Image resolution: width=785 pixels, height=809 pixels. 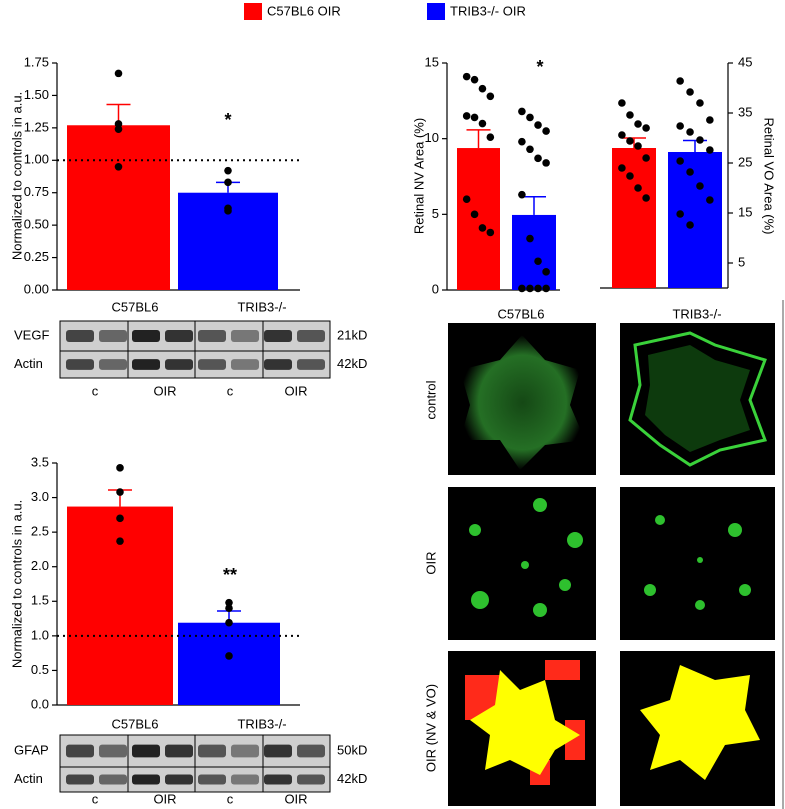 I want to click on y-tick-label: 0.0, so click(x=40, y=703).